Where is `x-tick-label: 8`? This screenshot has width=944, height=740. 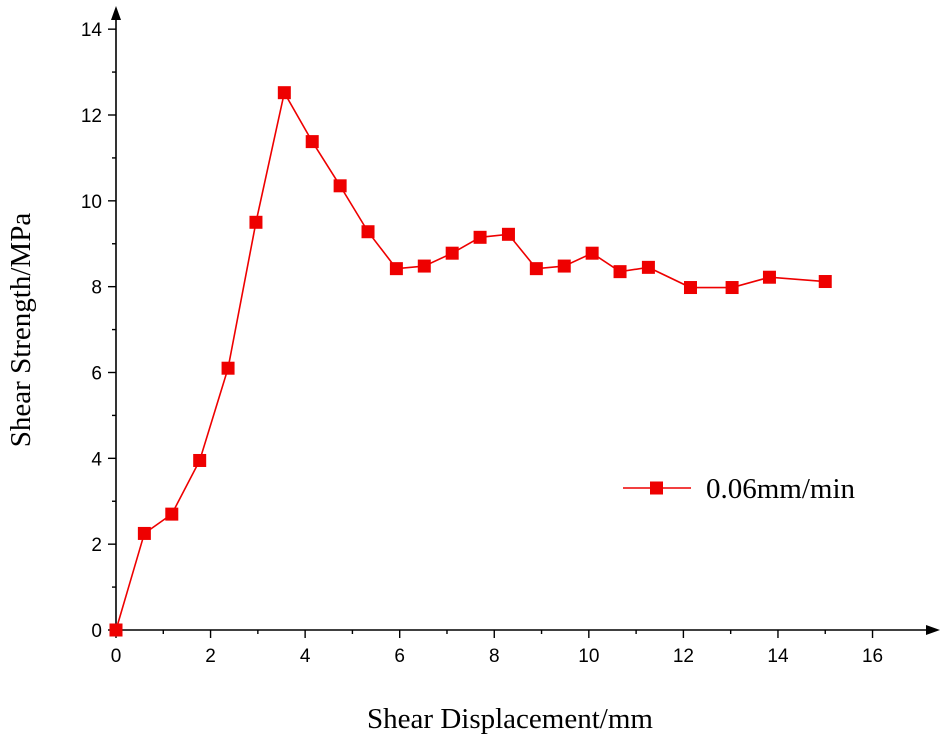
x-tick-label: 8 is located at coordinates (494, 656).